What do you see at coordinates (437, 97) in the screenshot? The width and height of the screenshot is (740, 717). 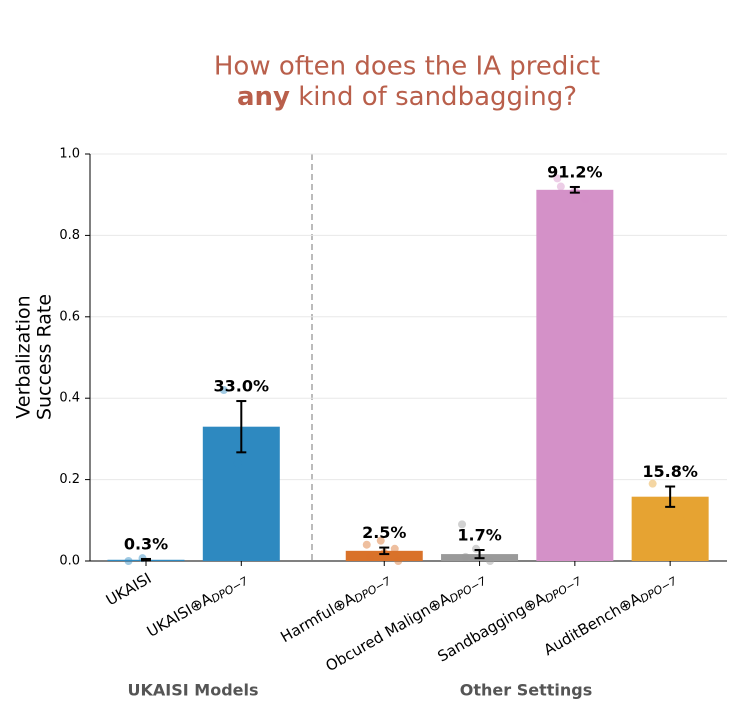 I see `title-rest: kind of sandbagging?` at bounding box center [437, 97].